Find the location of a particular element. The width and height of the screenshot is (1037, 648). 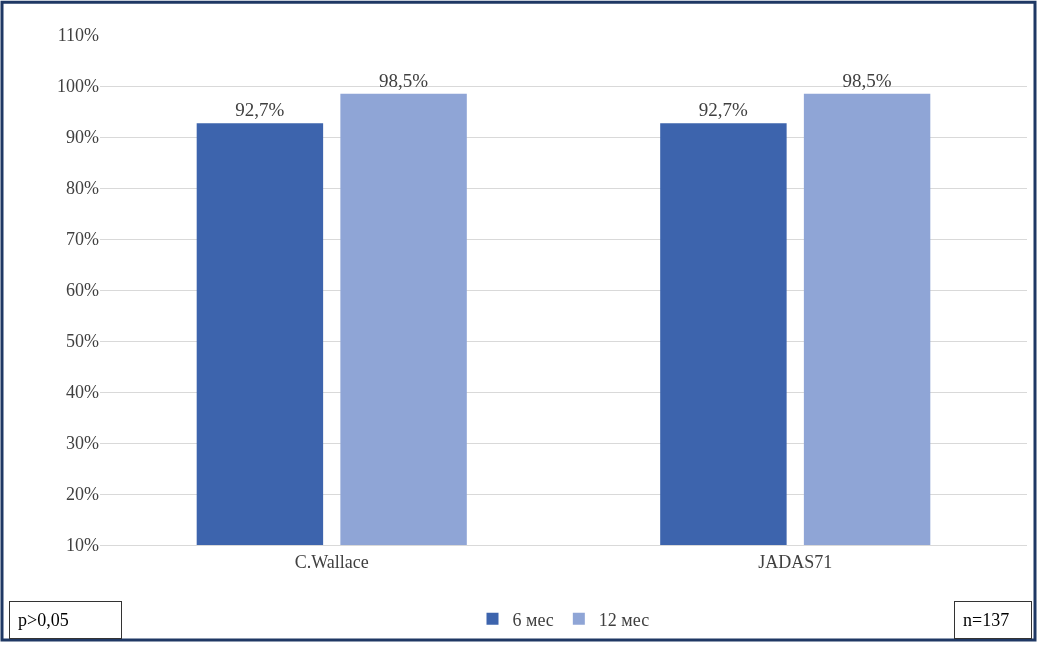

legend-label: 6 мес is located at coordinates (533, 619).